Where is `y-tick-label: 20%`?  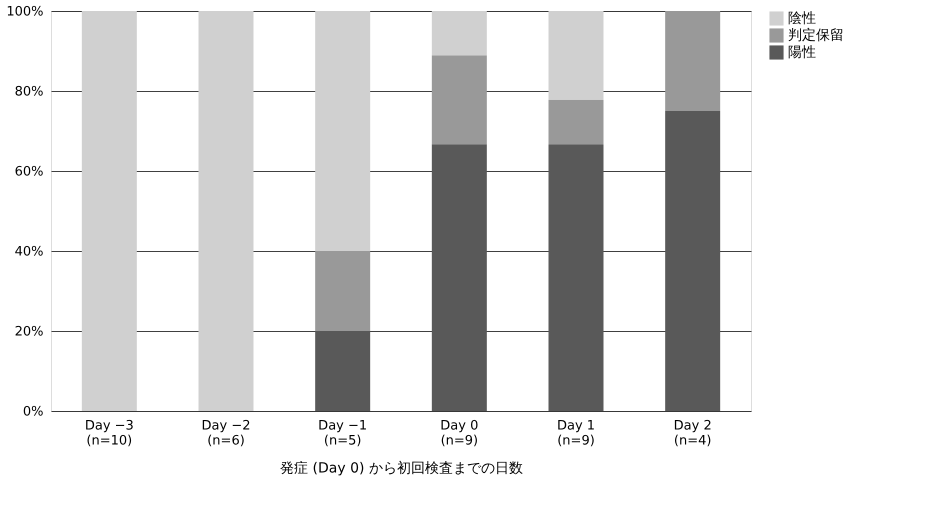 y-tick-label: 20% is located at coordinates (29, 332).